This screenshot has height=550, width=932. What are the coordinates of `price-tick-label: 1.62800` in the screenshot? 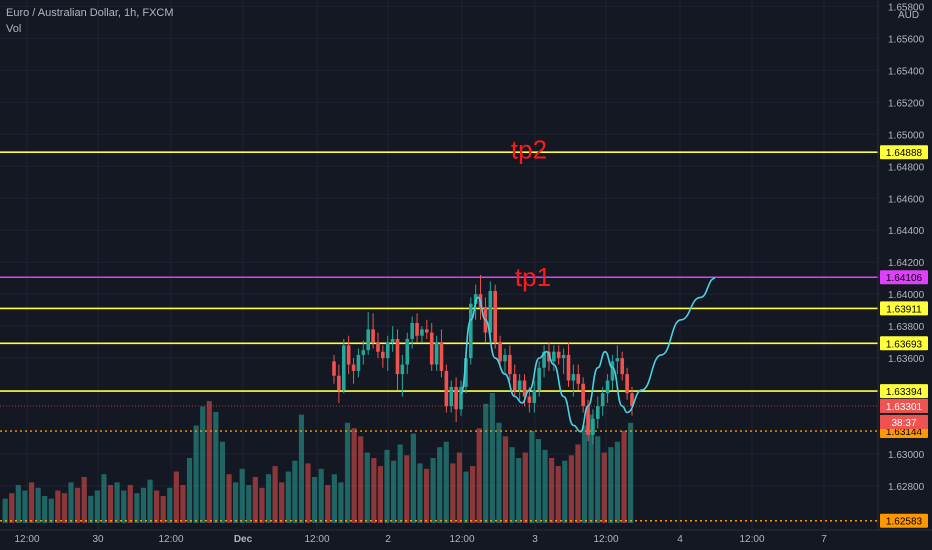 It's located at (906, 487).